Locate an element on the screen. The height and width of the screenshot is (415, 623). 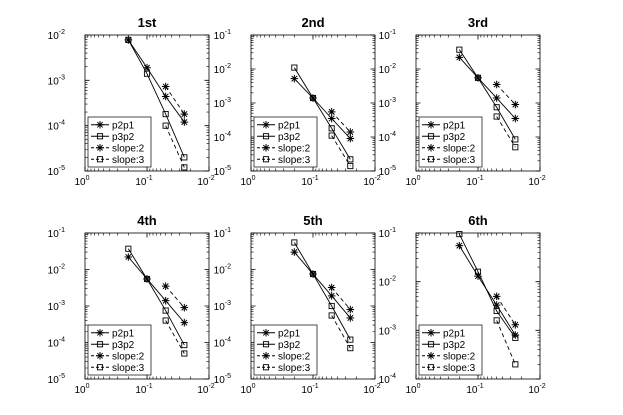
chart-title: 2nd is located at coordinates (312, 22).